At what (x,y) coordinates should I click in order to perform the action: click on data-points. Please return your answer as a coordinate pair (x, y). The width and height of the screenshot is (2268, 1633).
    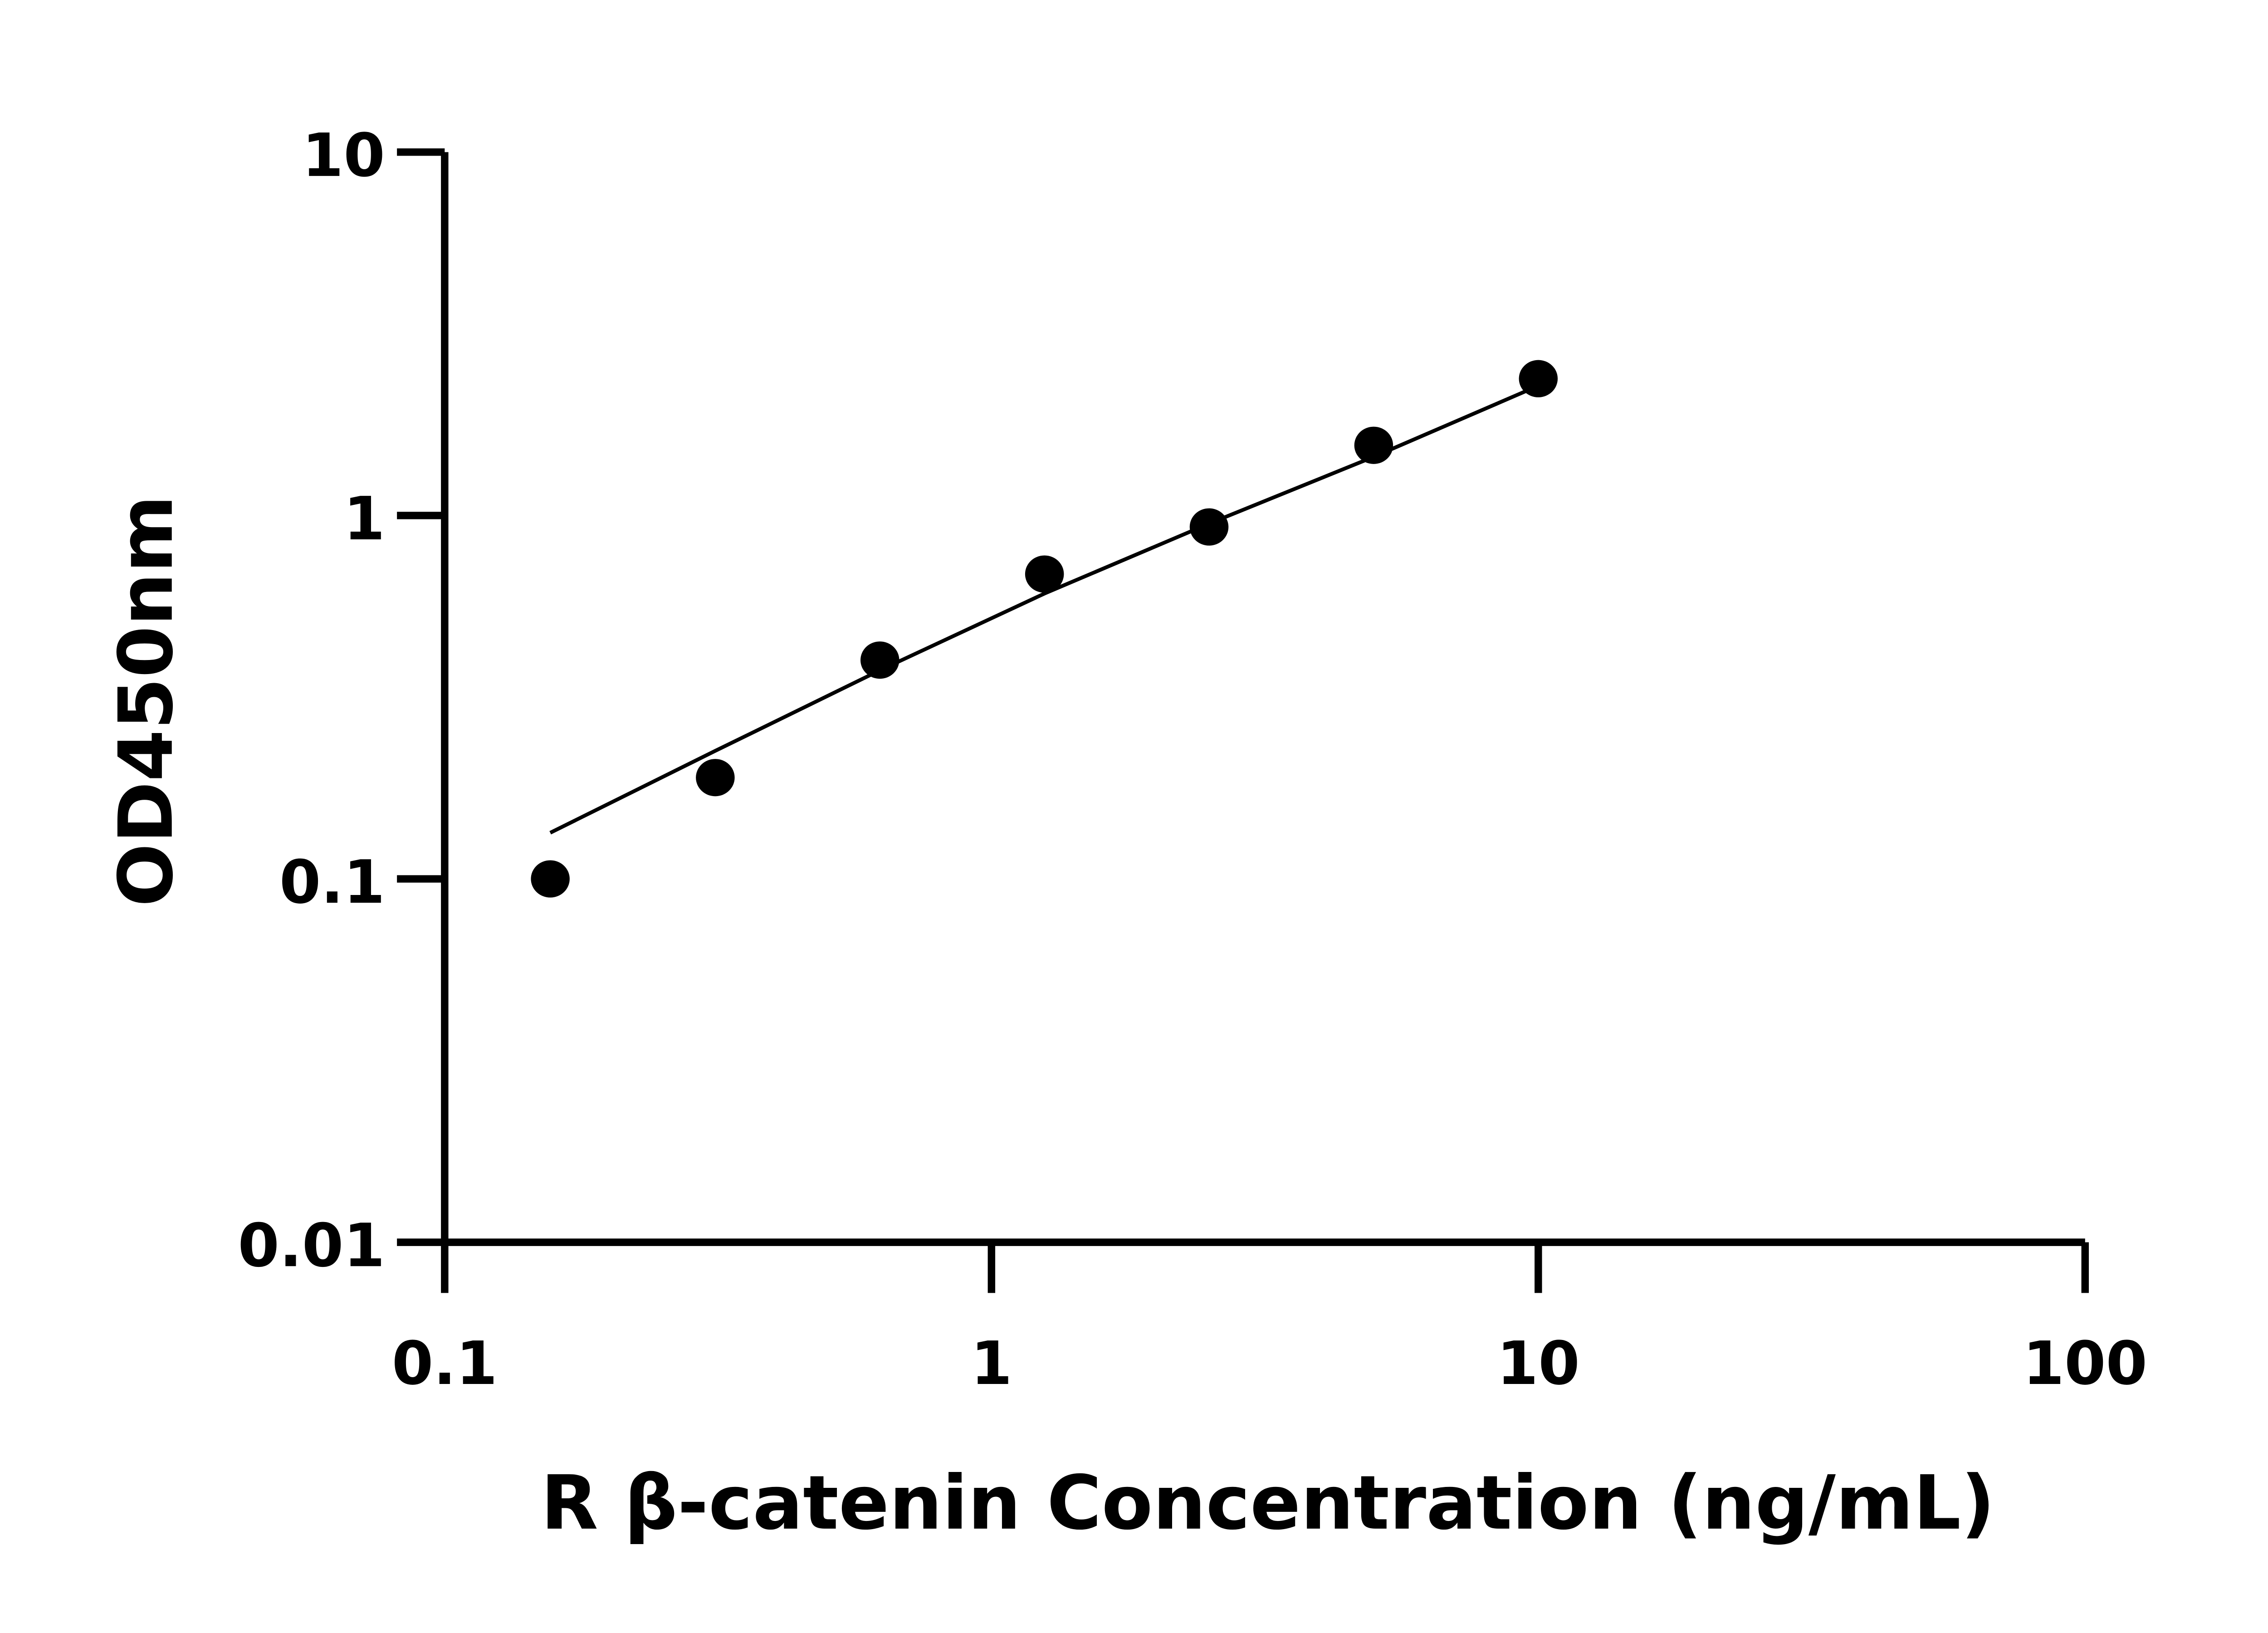
    Looking at the image, I should click on (1045, 629).